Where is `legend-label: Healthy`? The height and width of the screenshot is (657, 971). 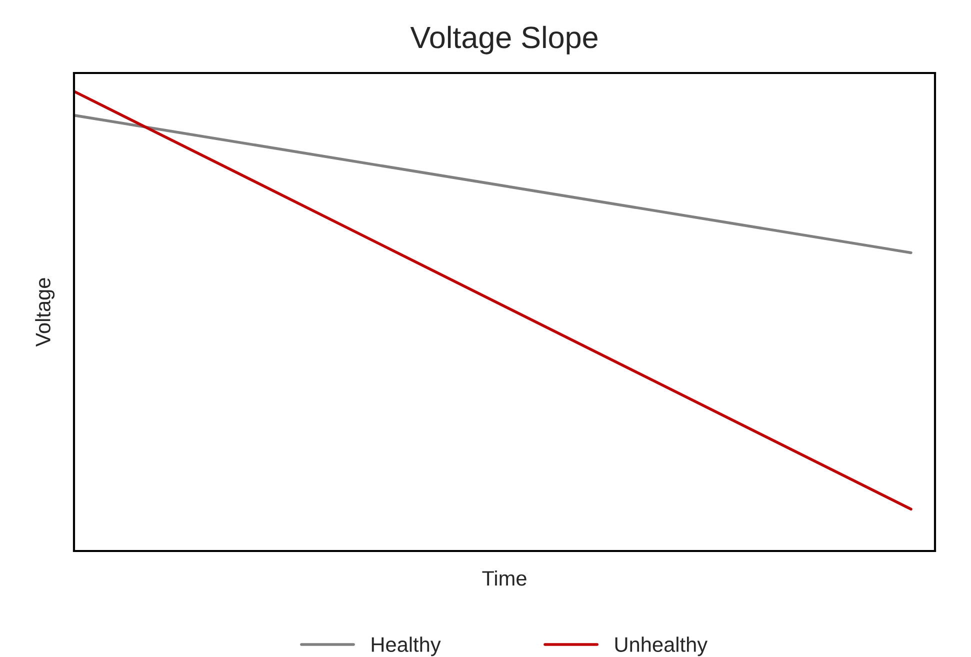 legend-label: Healthy is located at coordinates (406, 646).